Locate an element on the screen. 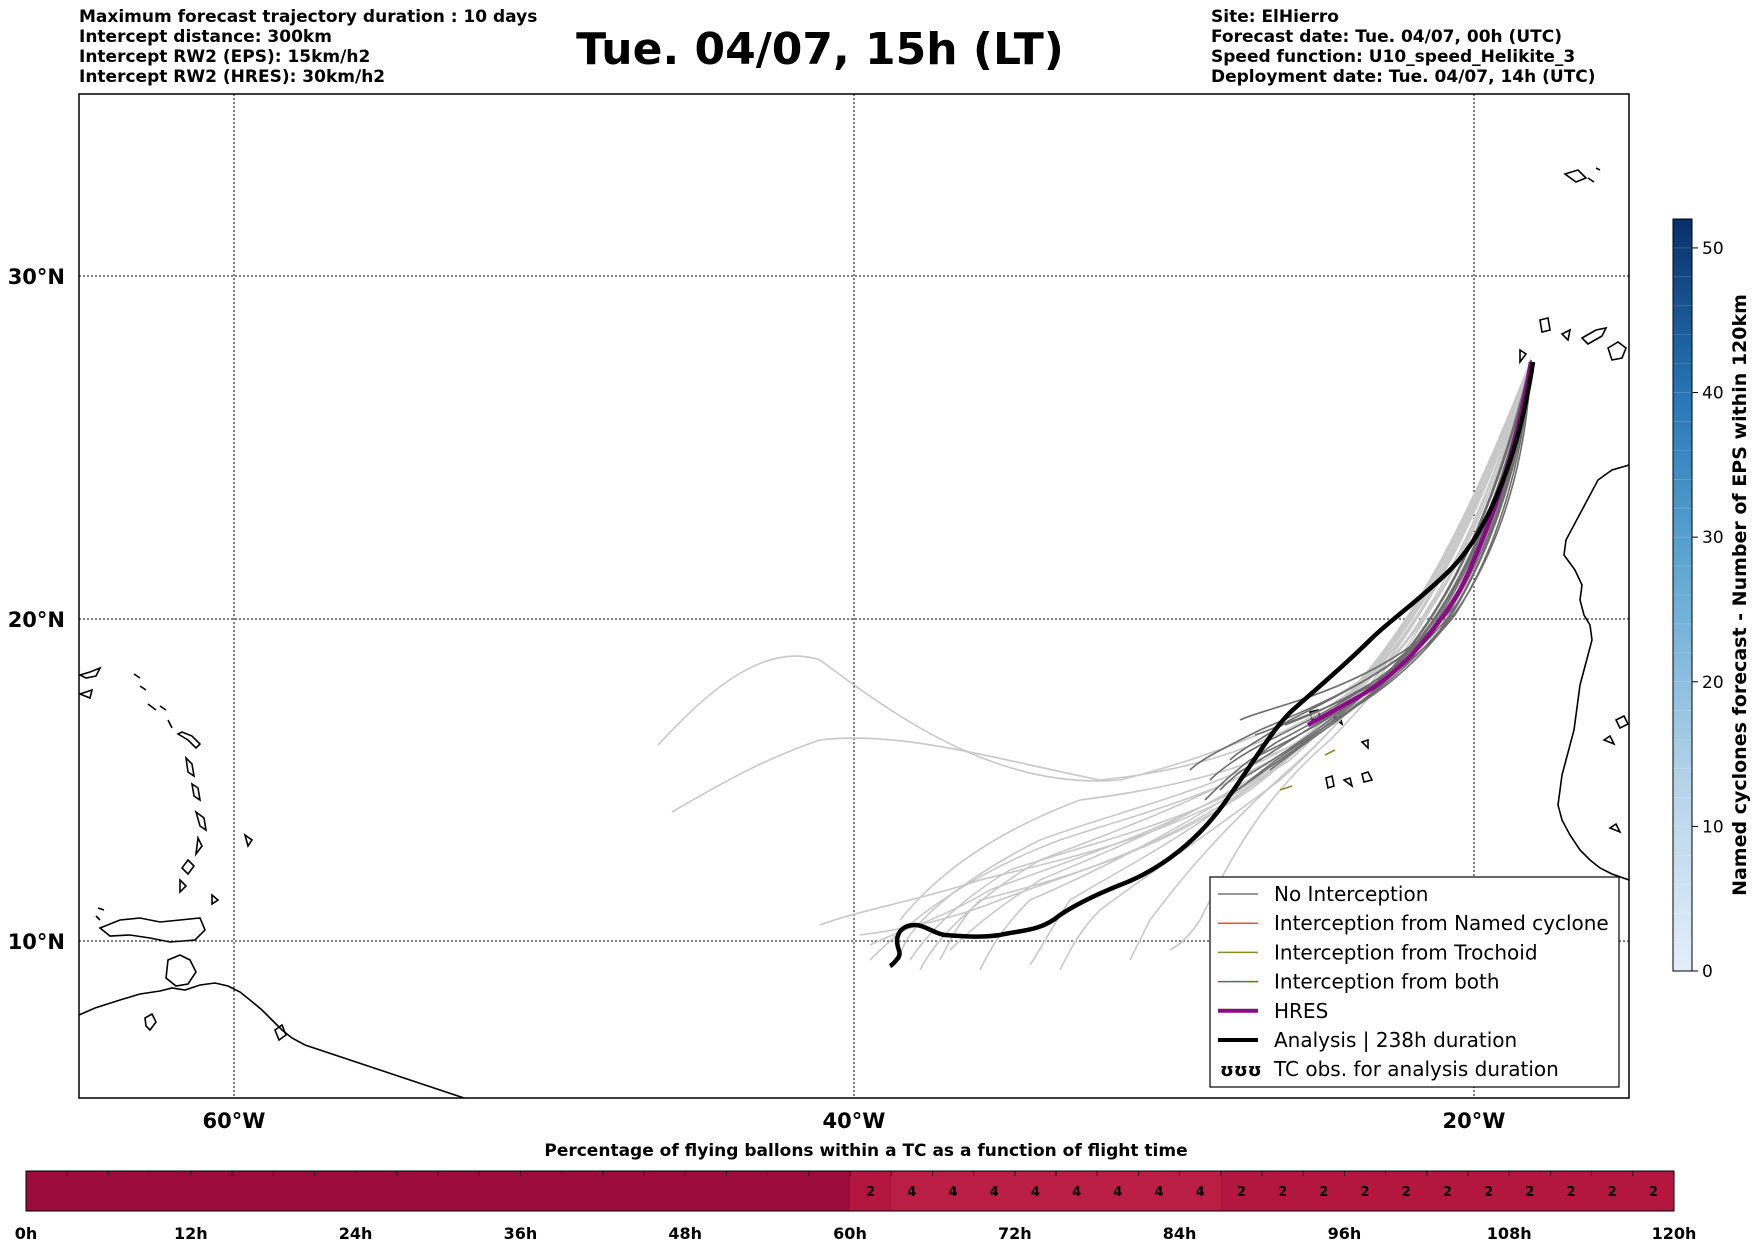 The width and height of the screenshot is (1752, 1241). bar-axis-label: 108h is located at coordinates (1509, 1232).